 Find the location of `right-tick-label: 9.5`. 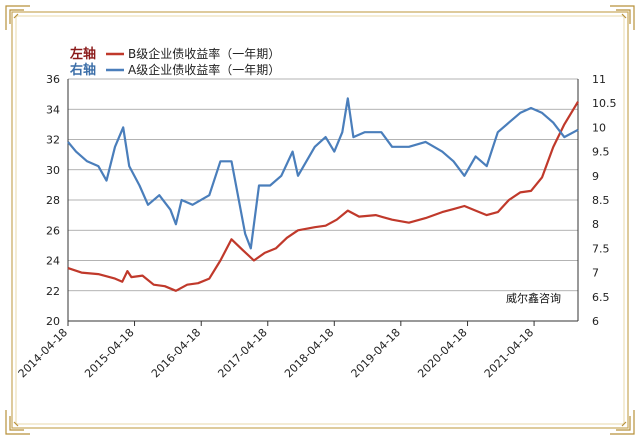

right-tick-label: 9.5 is located at coordinates (601, 152).